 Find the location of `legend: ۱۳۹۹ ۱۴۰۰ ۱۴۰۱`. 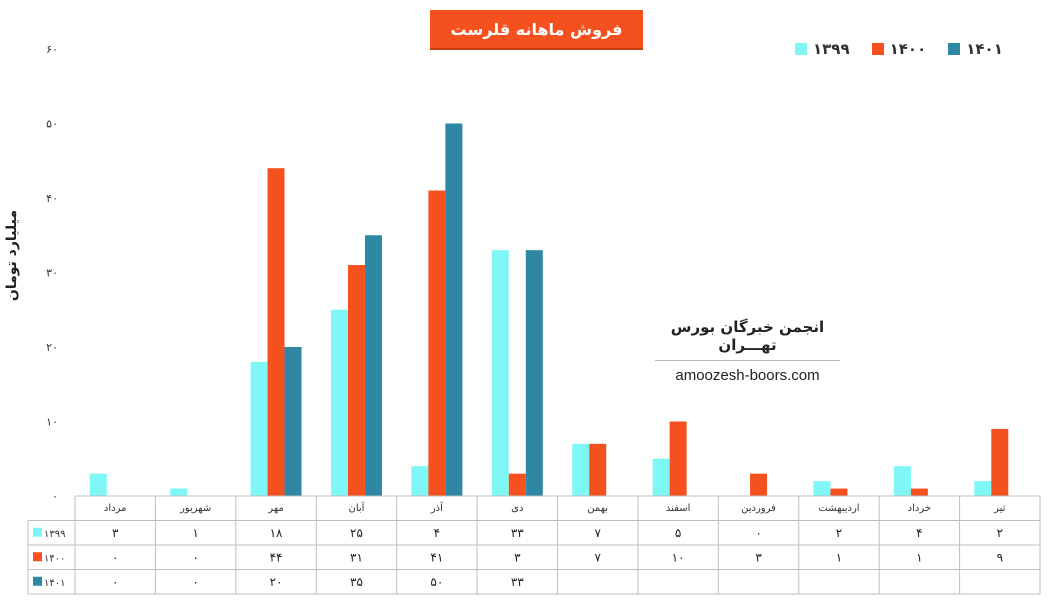

legend: ۱۳۹۹ ۱۴۰۰ ۱۴۰۱ is located at coordinates (899, 49).